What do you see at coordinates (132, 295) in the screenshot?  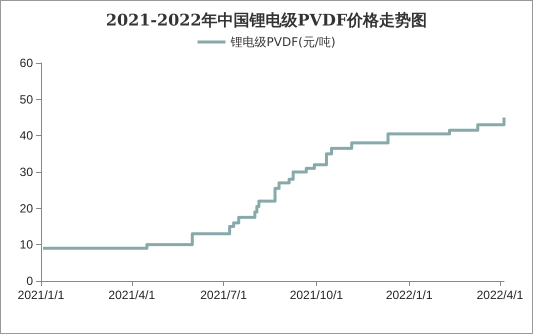 I see `x-tick-label: 2021/4/1` at bounding box center [132, 295].